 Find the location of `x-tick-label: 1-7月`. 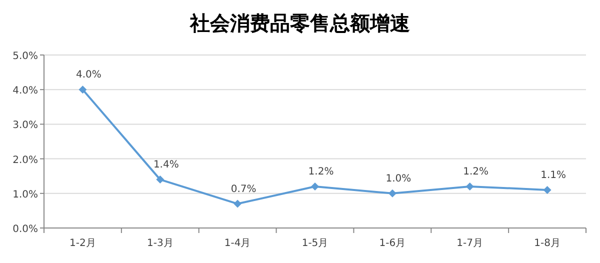

x-tick-label: 1-7月 is located at coordinates (470, 243).